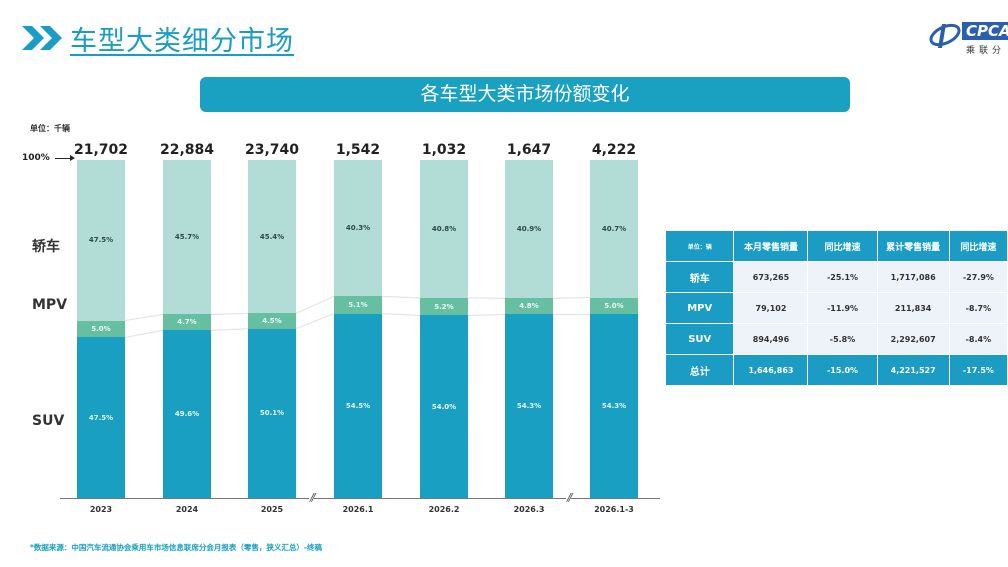 This screenshot has height=567, width=1008. Describe the element at coordinates (913, 370) in the screenshot. I see `table-cell: 4,221,527` at that location.